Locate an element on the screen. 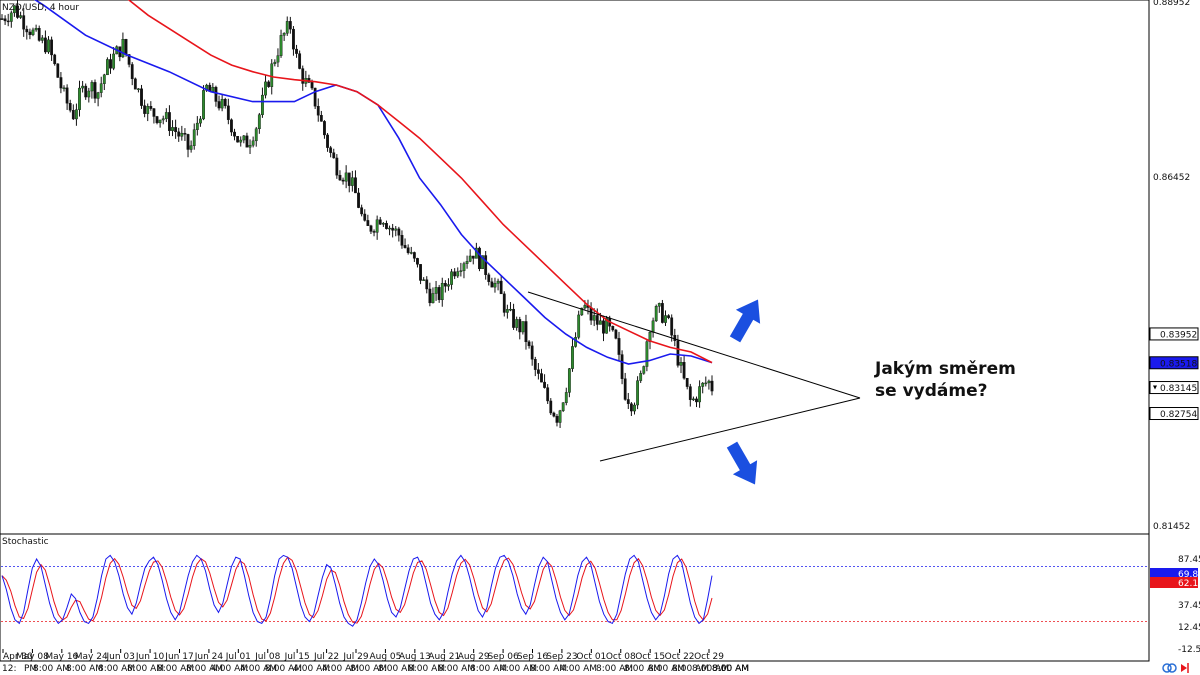  x-tick-label: Oct 08 is located at coordinates (621, 657).